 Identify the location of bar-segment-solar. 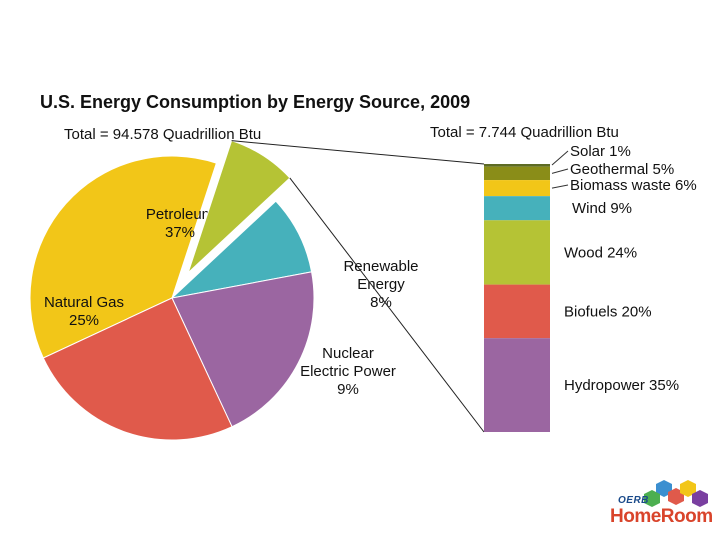
(517, 165).